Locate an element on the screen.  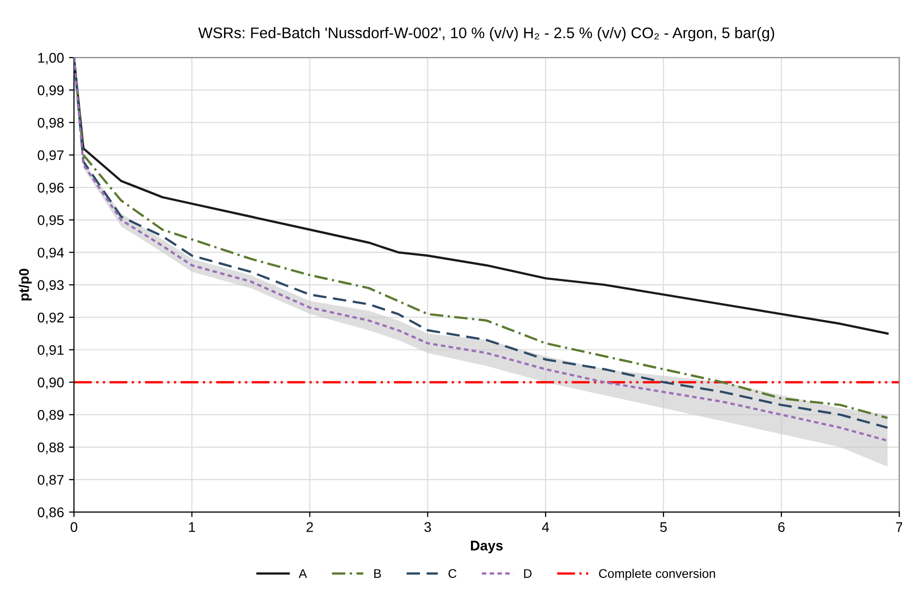
y-tick-label: 0,91 is located at coordinates (51, 351).